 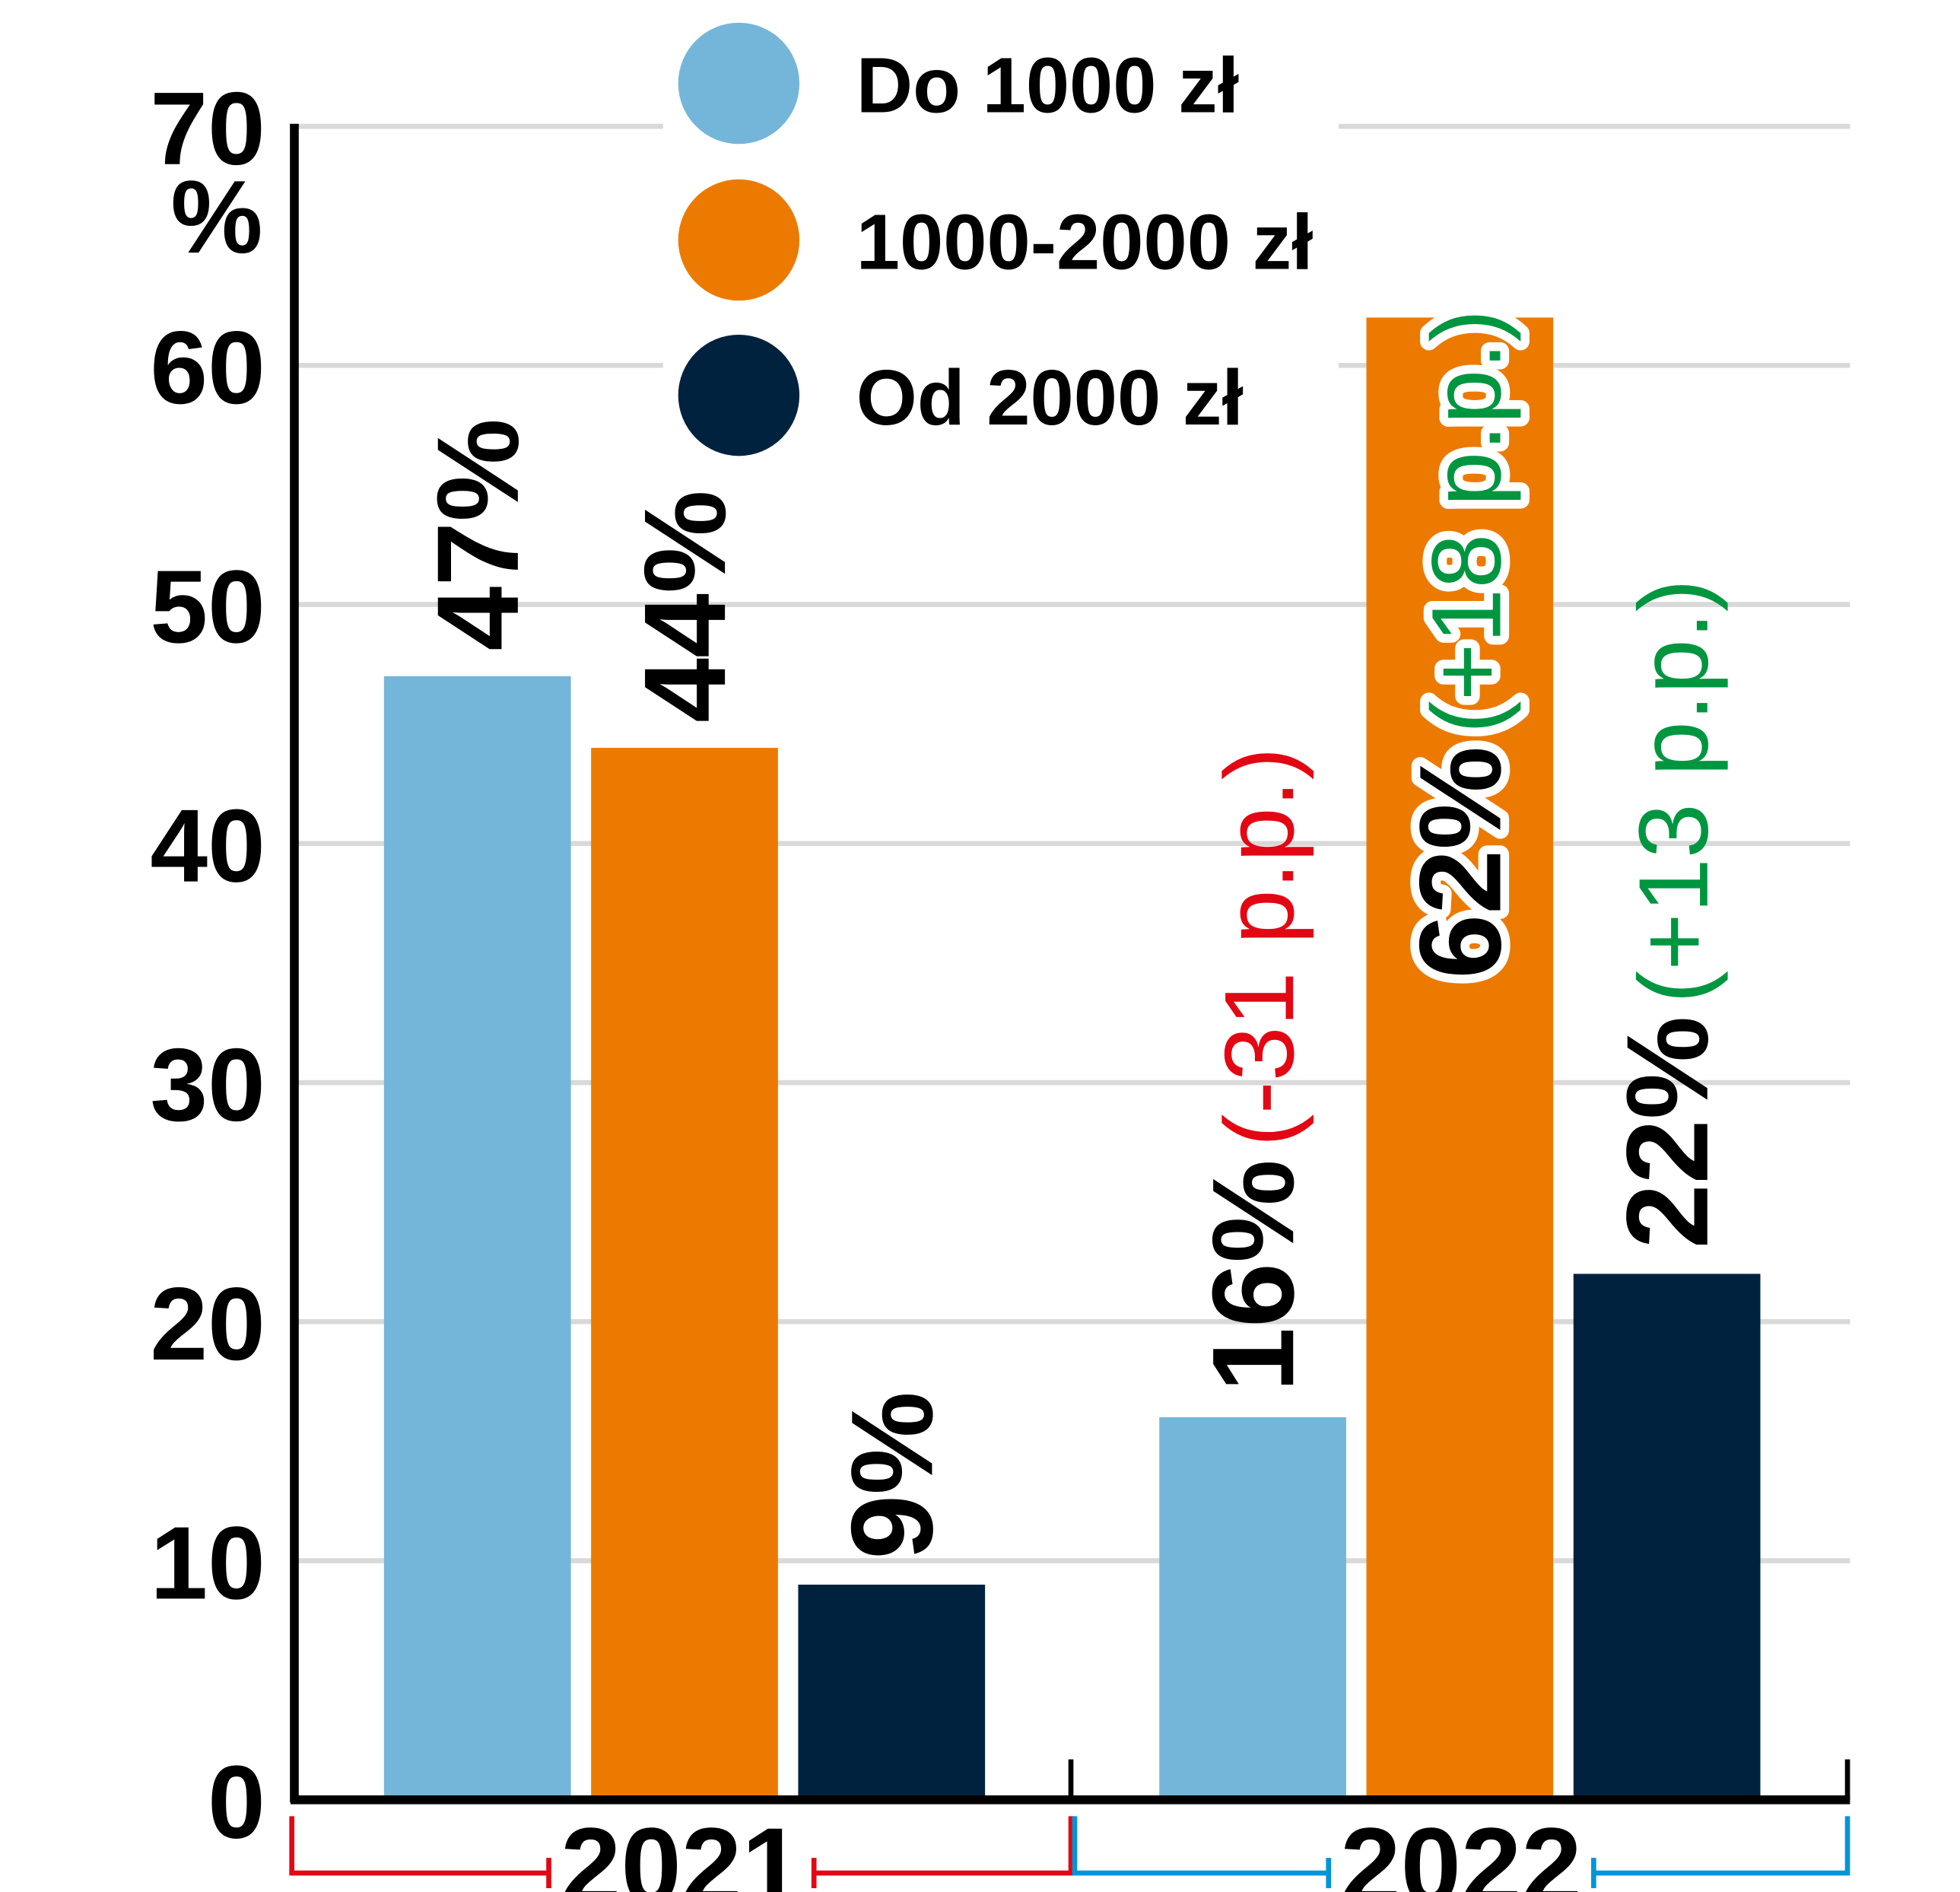 I want to click on data-label: 16% (-31 p.p.), so click(x=1253, y=1069).